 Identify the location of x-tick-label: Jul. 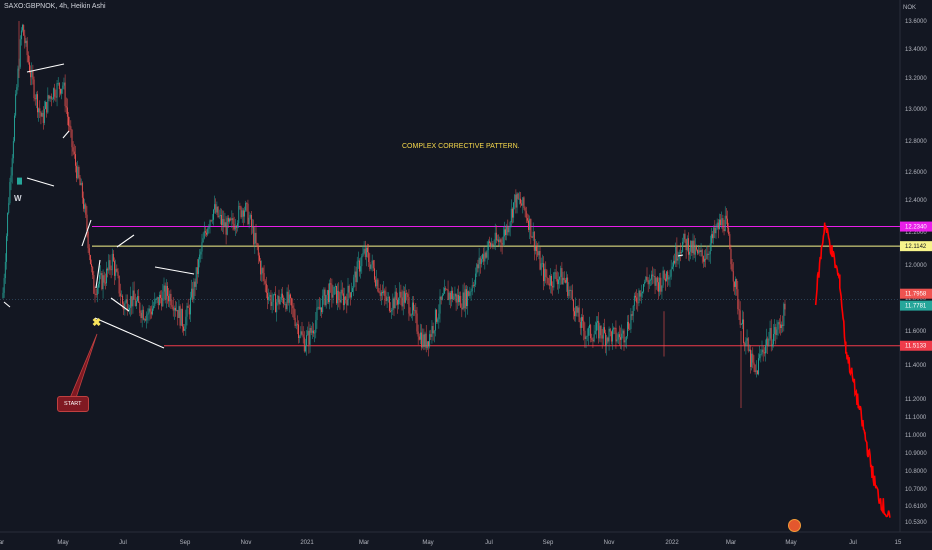
(489, 543).